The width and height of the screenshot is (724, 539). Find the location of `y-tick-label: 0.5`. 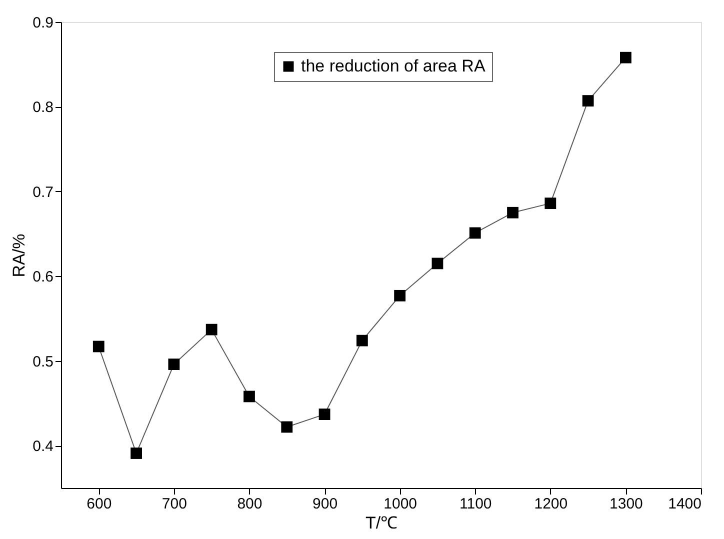

y-tick-label: 0.5 is located at coordinates (43, 361).